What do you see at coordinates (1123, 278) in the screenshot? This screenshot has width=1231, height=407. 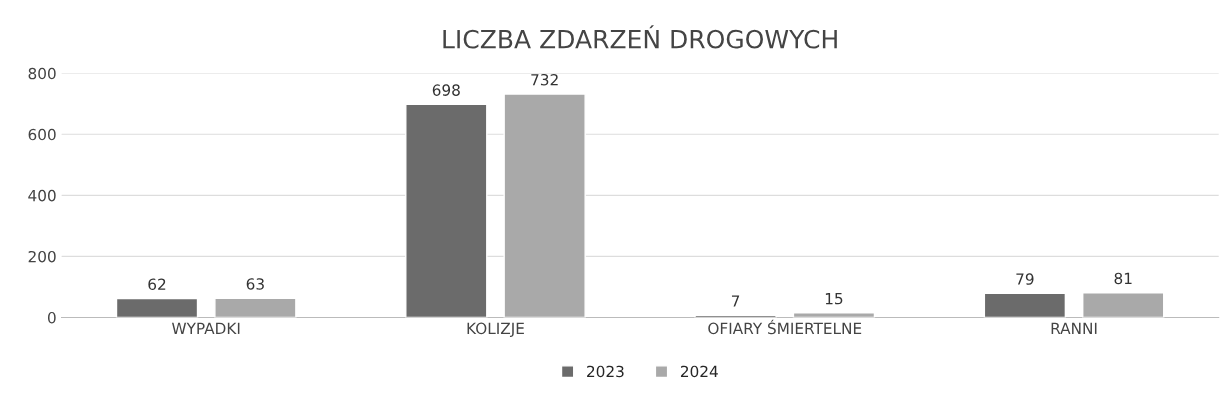 I see `data-label: 81` at bounding box center [1123, 278].